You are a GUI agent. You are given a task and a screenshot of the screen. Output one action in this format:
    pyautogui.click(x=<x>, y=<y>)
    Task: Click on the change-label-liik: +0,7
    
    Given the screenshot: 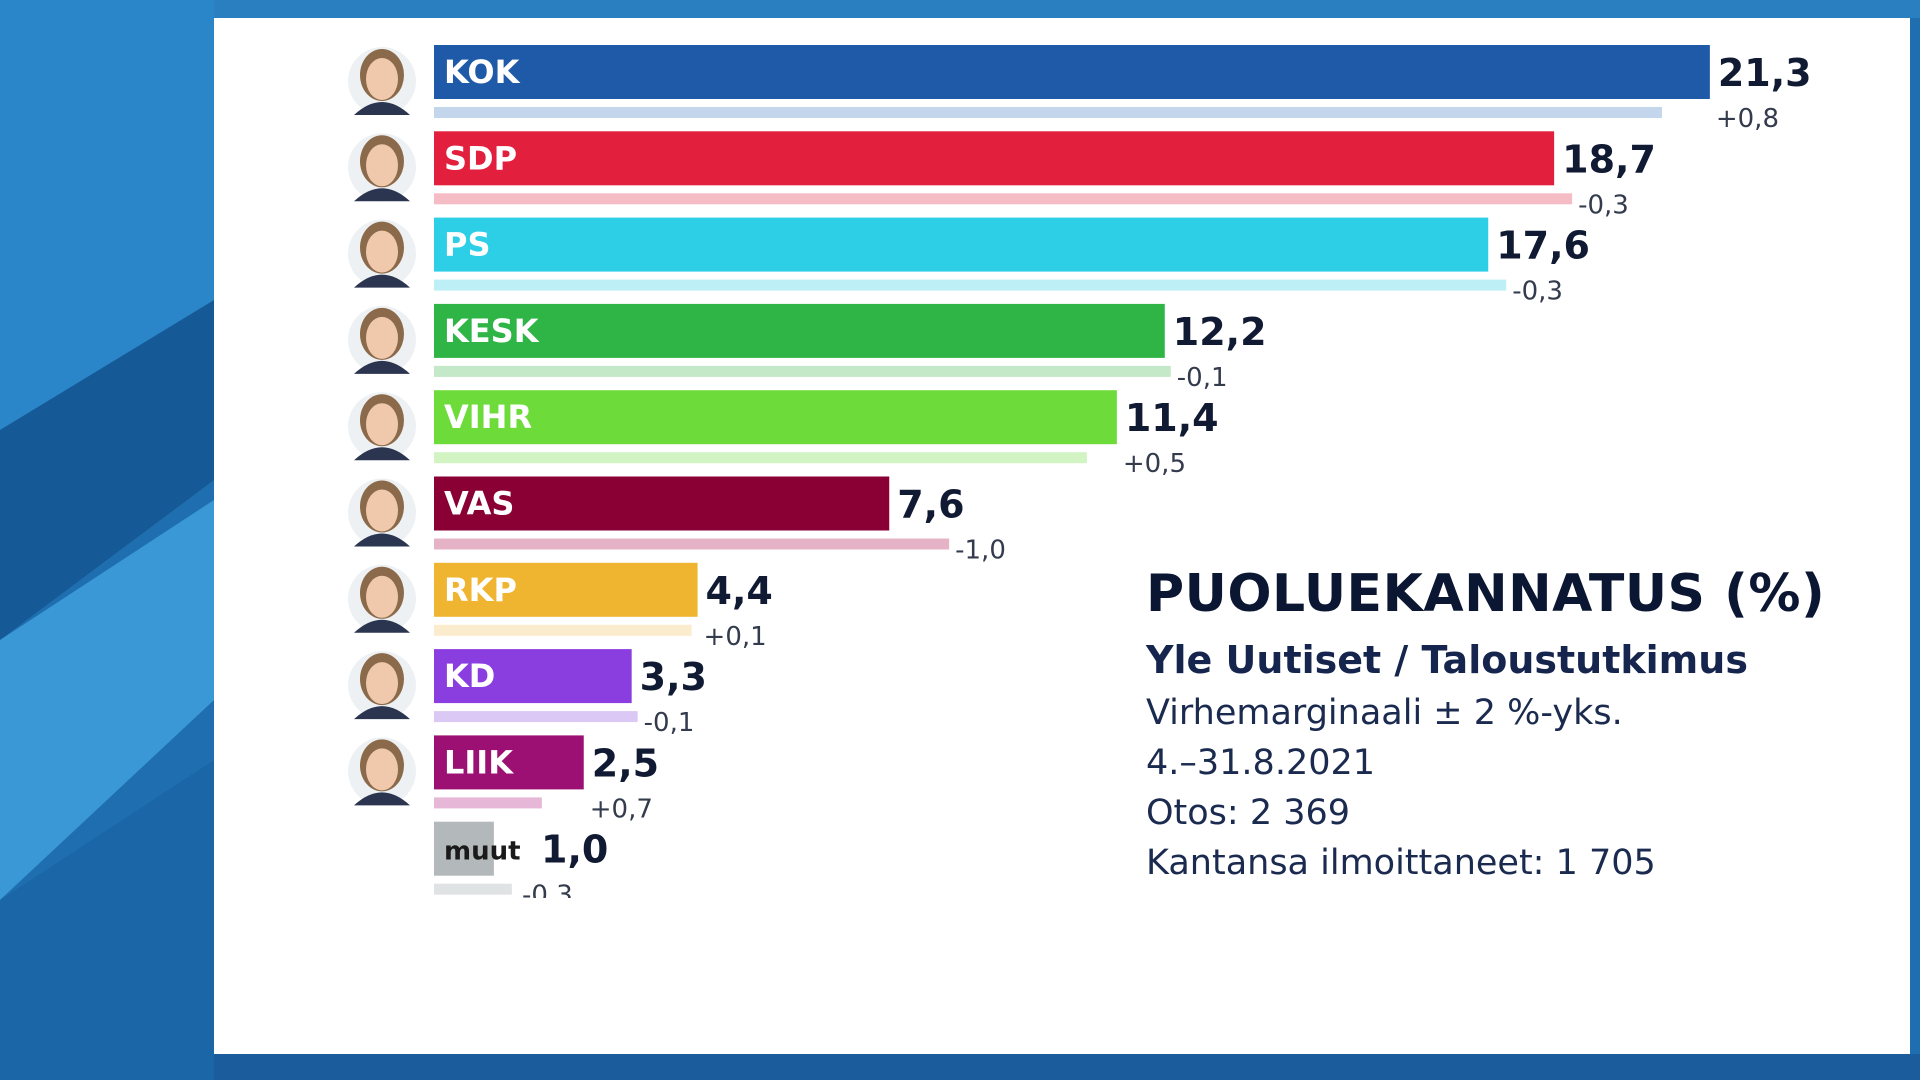 What is the action you would take?
    pyautogui.click(x=621, y=809)
    